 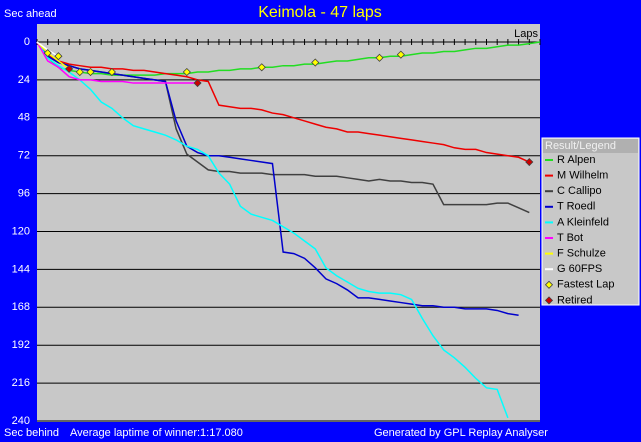 What do you see at coordinates (579, 269) in the screenshot?
I see `legend-label: G 60FPS` at bounding box center [579, 269].